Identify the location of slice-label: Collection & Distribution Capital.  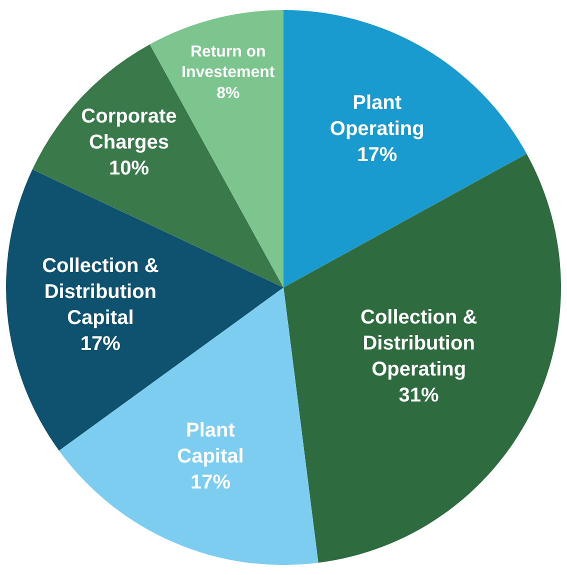
(100, 291).